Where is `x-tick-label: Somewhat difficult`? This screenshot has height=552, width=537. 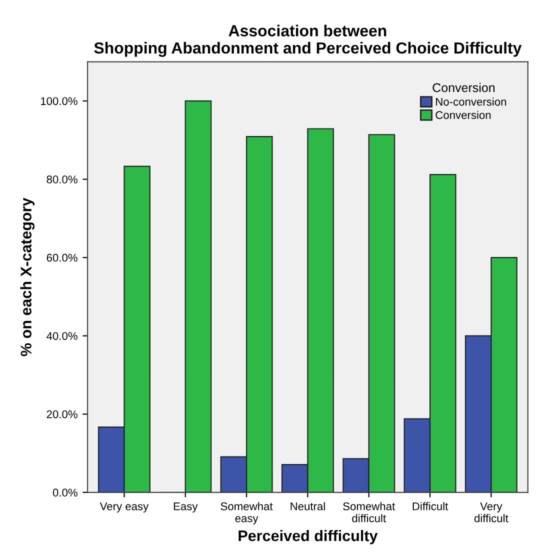 x-tick-label: Somewhat difficult is located at coordinates (369, 512).